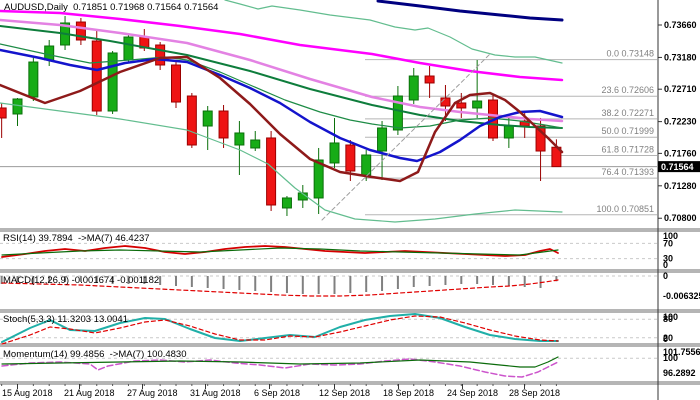 This screenshot has width=700, height=400. Describe the element at coordinates (534, 393) in the screenshot. I see `date-label: 28 Sep 2018` at that location.